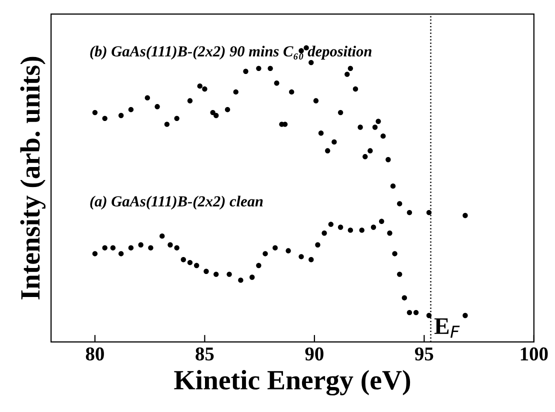  What do you see at coordinates (95, 354) in the screenshot?
I see `x-tick-label: 80` at bounding box center [95, 354].